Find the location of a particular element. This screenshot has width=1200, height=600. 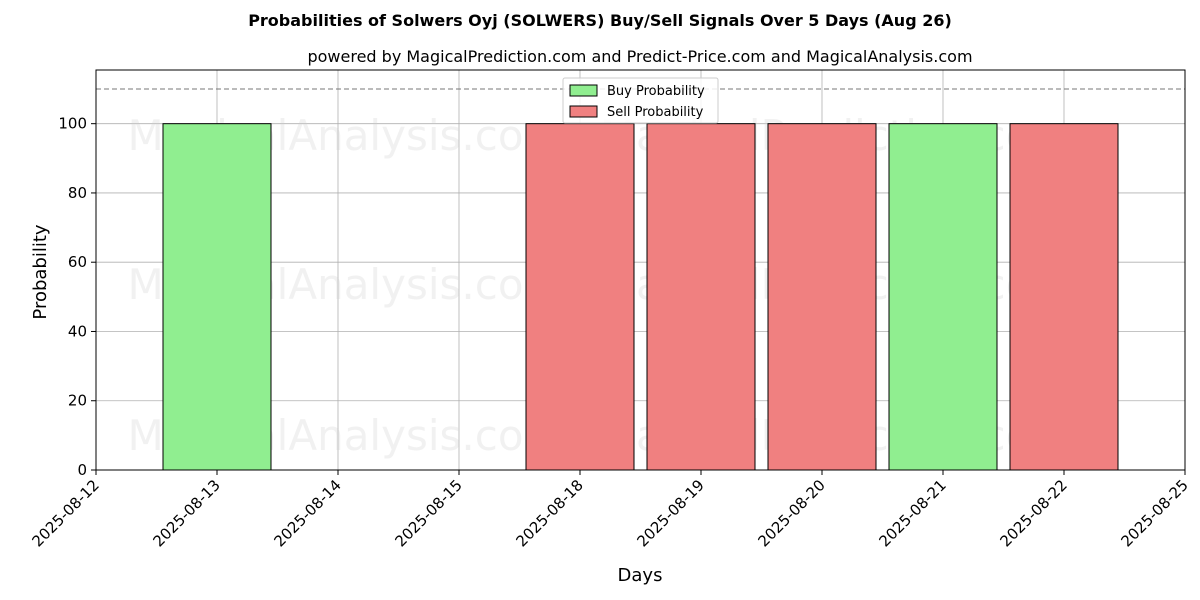

x-tick-label: 2025-08-19 is located at coordinates (670, 513).